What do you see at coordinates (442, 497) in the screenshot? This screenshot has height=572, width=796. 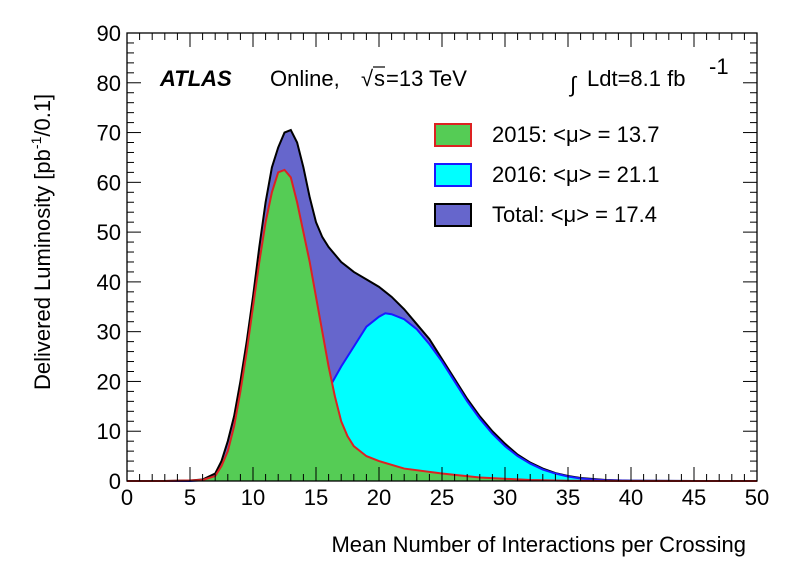 I see `x-tick-label: 25` at bounding box center [442, 497].